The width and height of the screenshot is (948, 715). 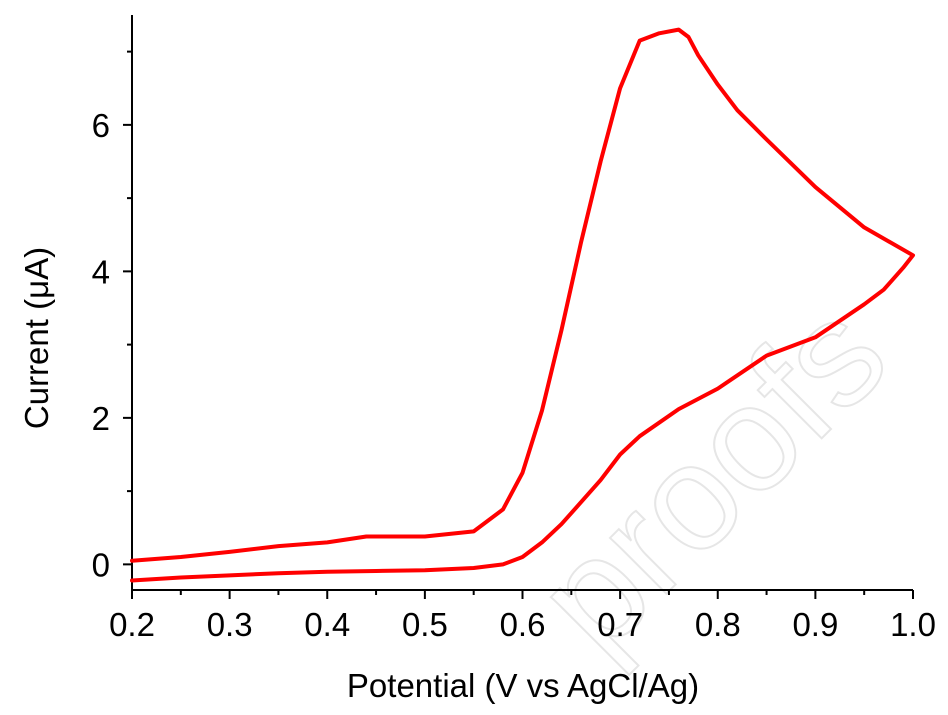 What do you see at coordinates (327, 624) in the screenshot?
I see `x-tick-label: 0.4` at bounding box center [327, 624].